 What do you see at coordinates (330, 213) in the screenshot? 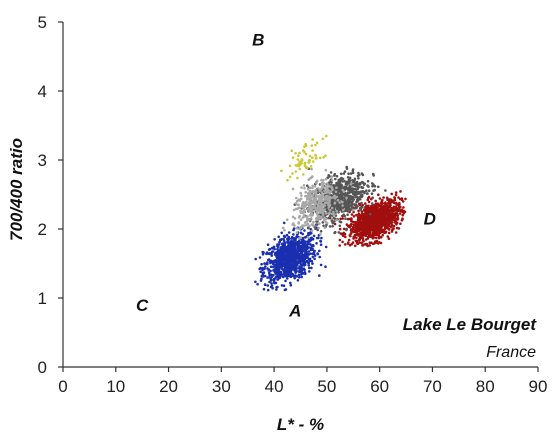
I see `scatter-points` at bounding box center [330, 213].